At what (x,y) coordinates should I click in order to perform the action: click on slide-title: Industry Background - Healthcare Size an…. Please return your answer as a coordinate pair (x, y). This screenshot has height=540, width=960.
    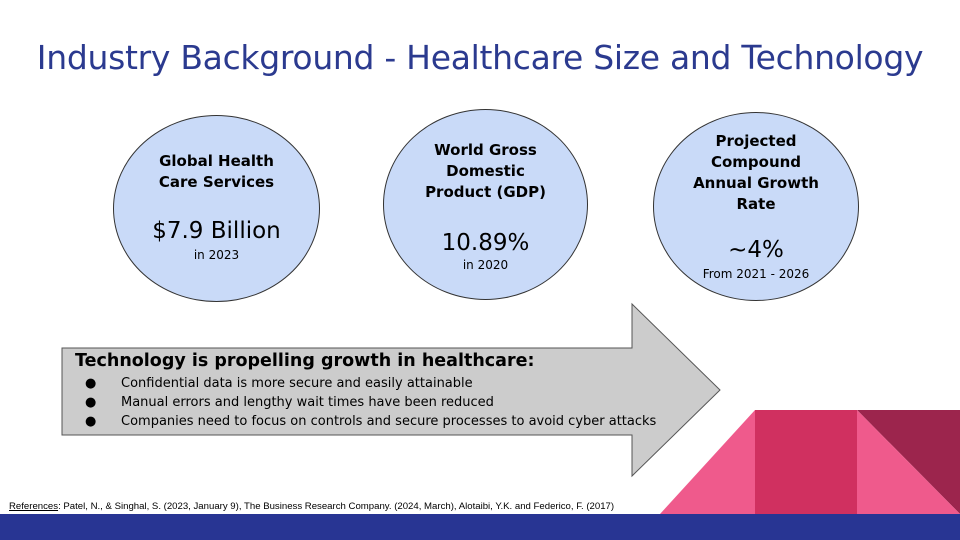
    Looking at the image, I should click on (480, 57).